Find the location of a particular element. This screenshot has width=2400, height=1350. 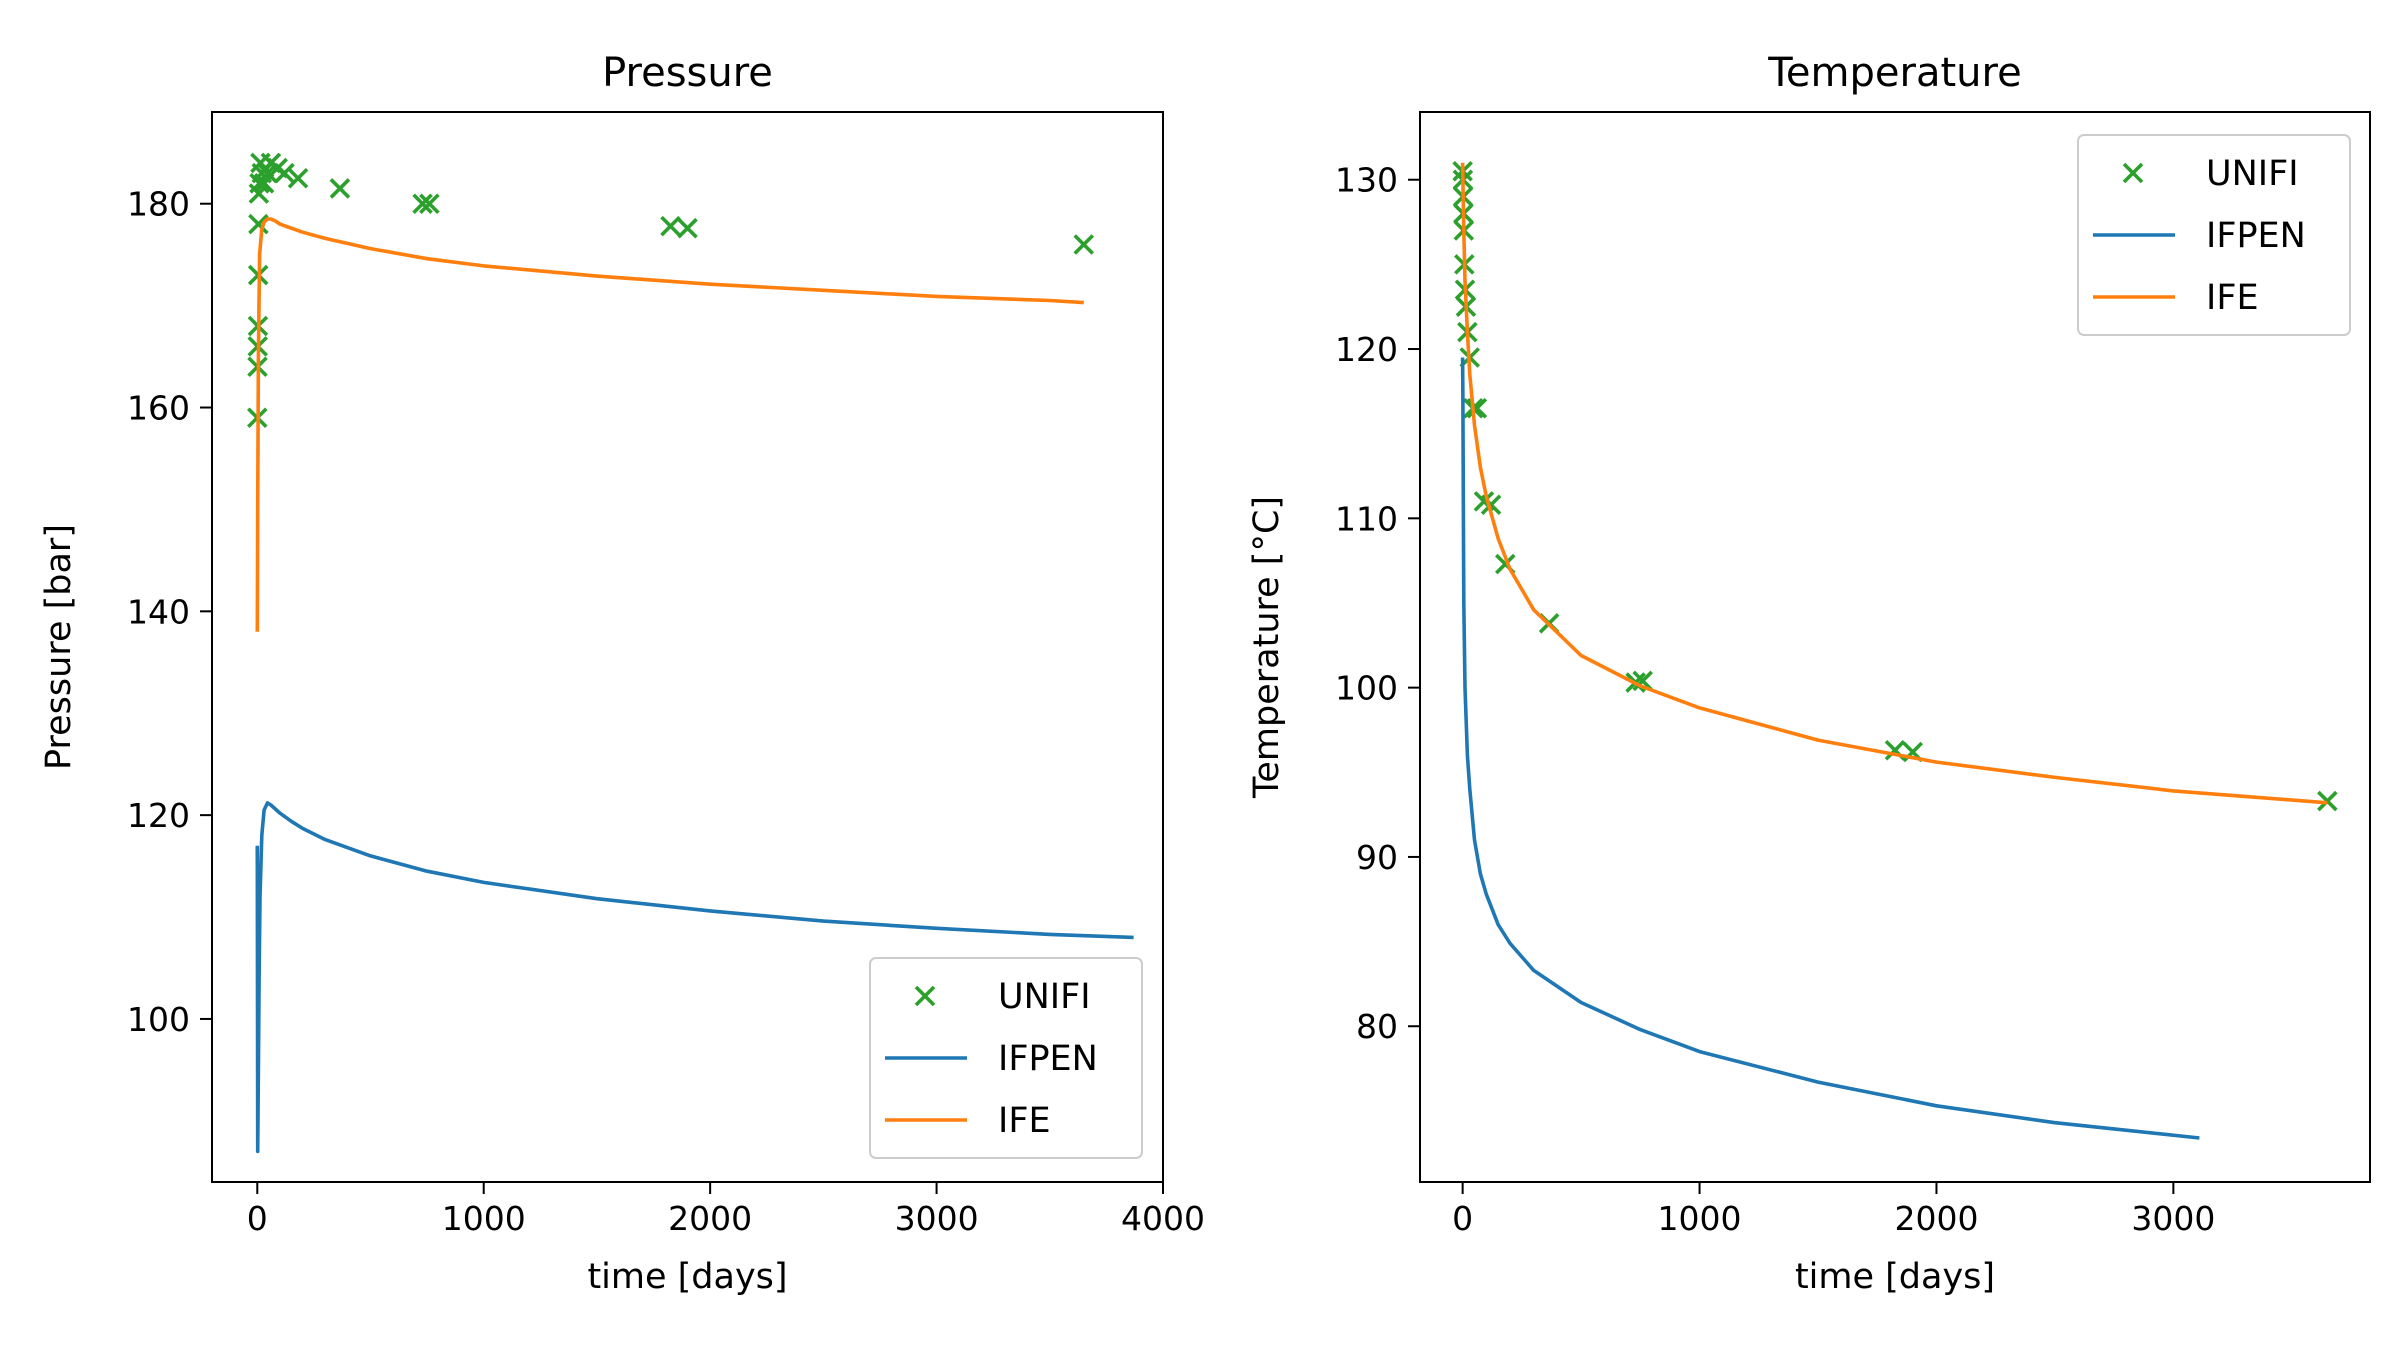

y-axis-label: Pressure [bar] is located at coordinates (59, 647).